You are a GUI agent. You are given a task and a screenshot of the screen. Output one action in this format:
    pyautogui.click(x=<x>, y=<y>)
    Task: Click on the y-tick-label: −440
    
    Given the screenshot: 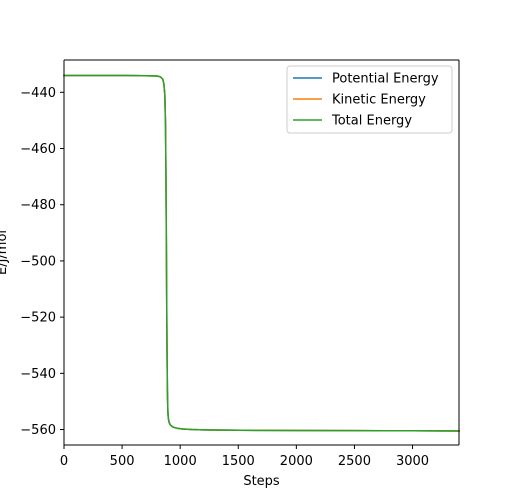 What is the action you would take?
    pyautogui.click(x=38, y=93)
    